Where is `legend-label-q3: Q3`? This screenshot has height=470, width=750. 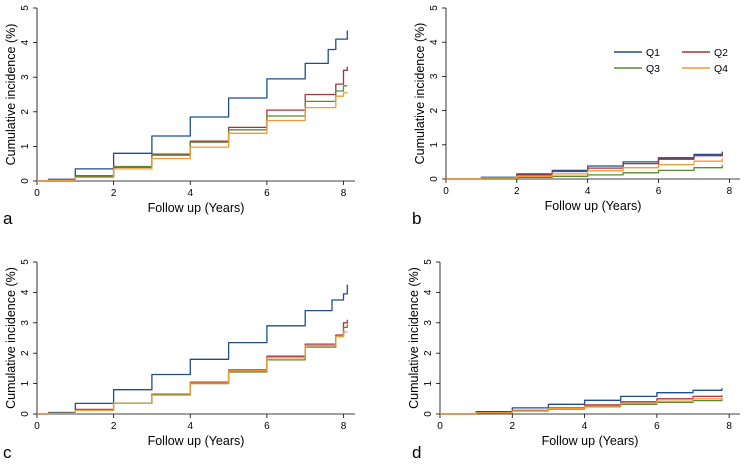
legend-label-q3: Q3 is located at coordinates (653, 69).